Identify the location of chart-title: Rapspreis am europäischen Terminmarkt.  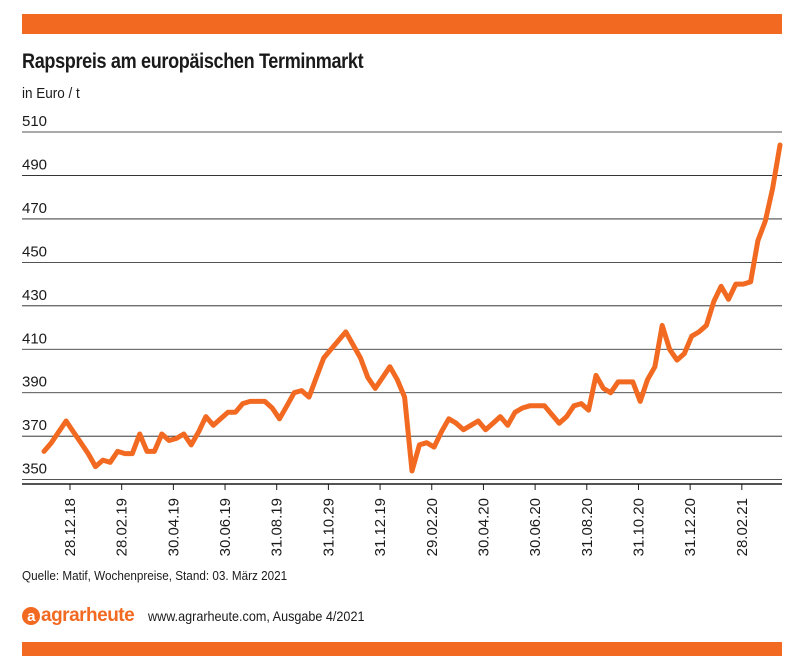
(193, 61).